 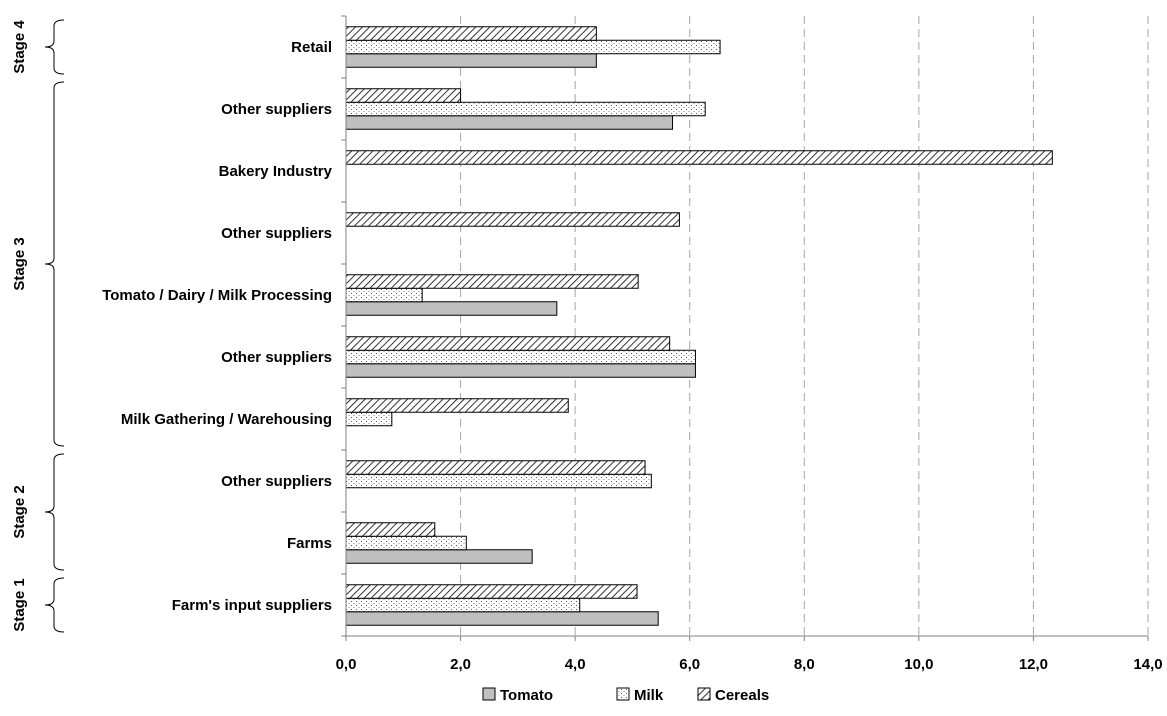 What do you see at coordinates (575, 664) in the screenshot?
I see `x-tick-label: 4,0` at bounding box center [575, 664].